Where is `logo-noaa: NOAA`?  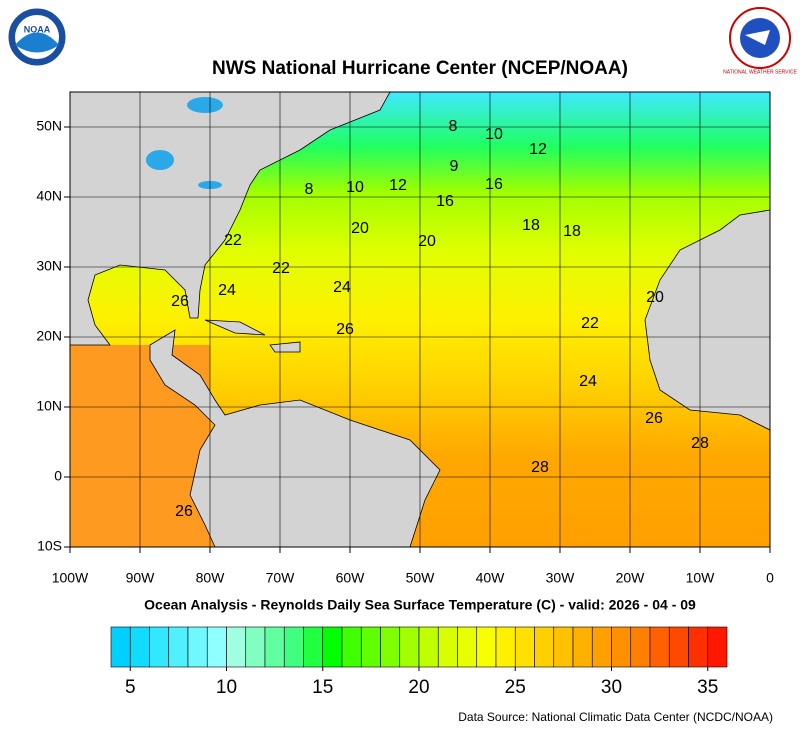 logo-noaa: NOAA is located at coordinates (37, 37).